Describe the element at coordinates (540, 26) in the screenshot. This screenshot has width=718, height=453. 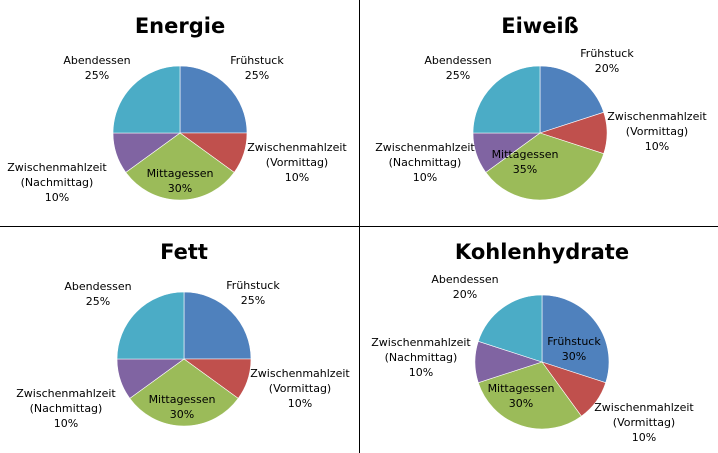
I see `chart-title: Eiweiß` at that location.